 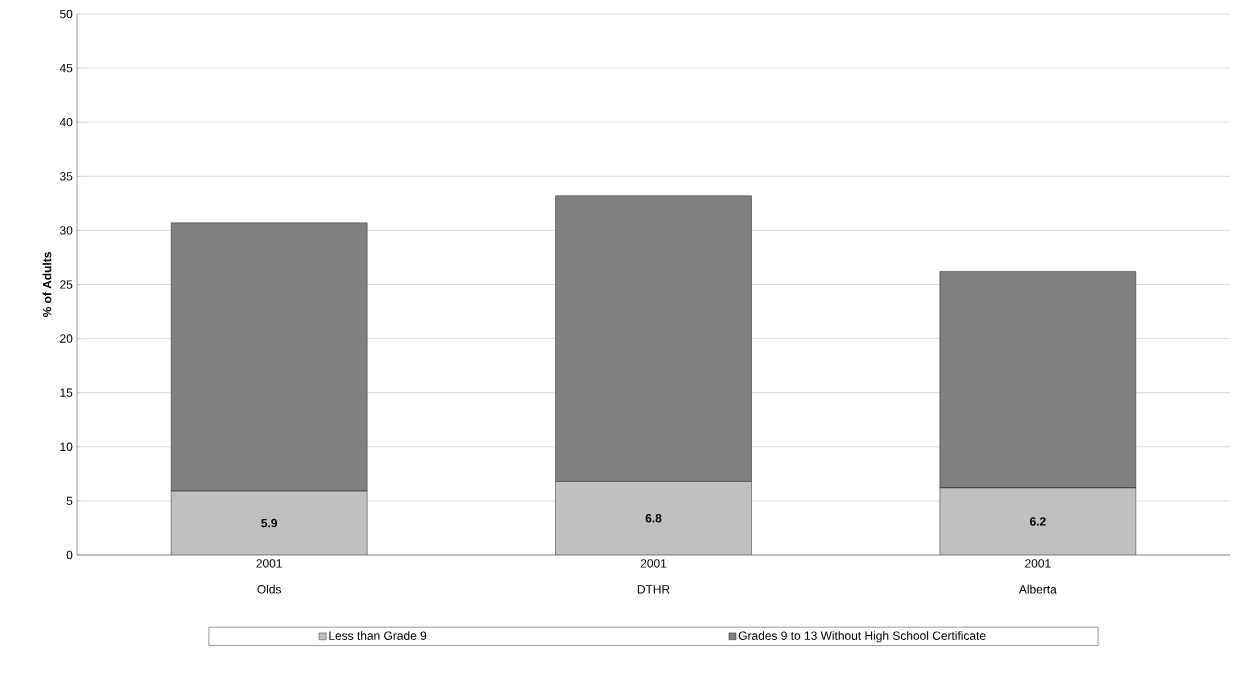 What do you see at coordinates (66, 122) in the screenshot?
I see `y-tick-label: 40` at bounding box center [66, 122].